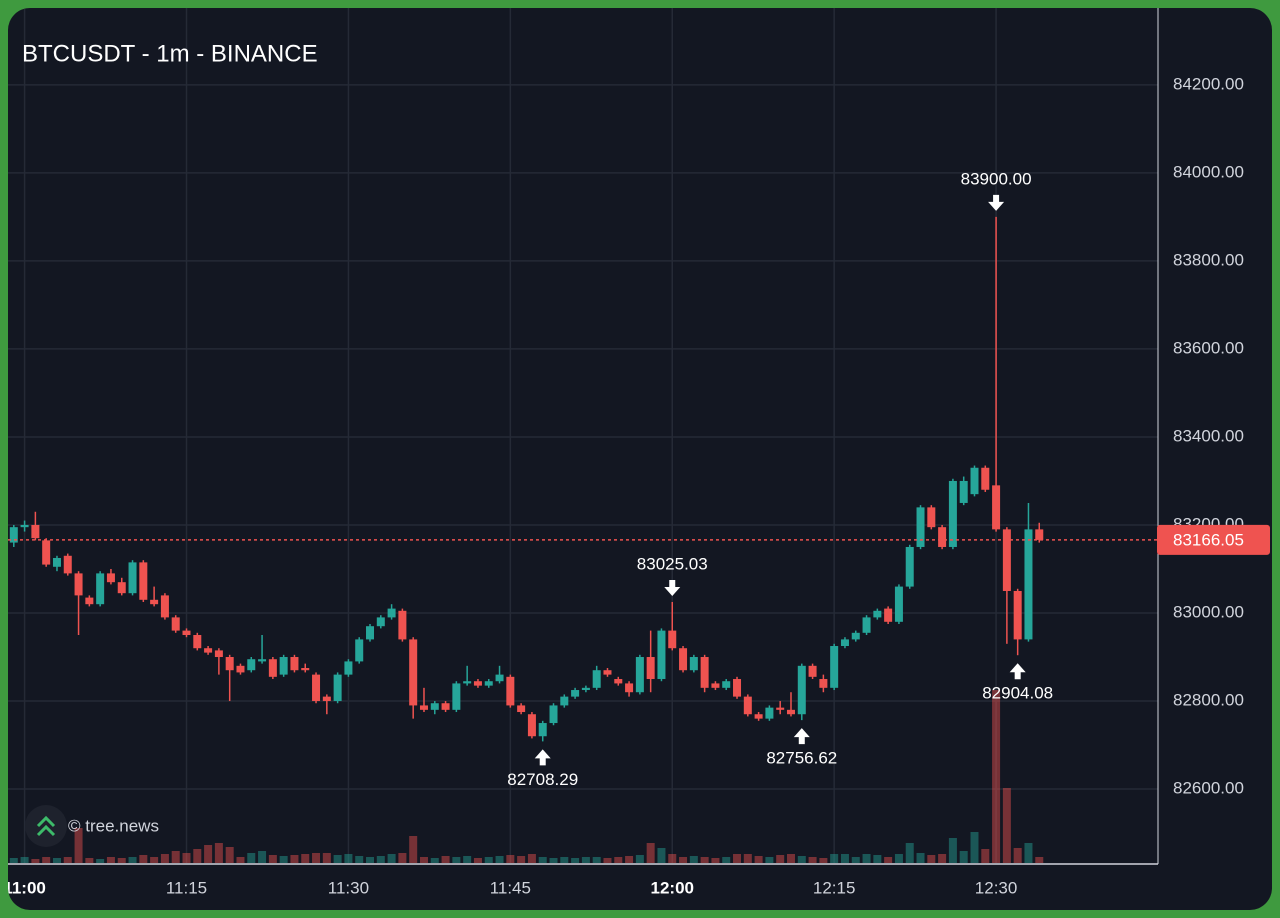  What do you see at coordinates (801, 758) in the screenshot?
I see `marker-label: 82756.62` at bounding box center [801, 758].